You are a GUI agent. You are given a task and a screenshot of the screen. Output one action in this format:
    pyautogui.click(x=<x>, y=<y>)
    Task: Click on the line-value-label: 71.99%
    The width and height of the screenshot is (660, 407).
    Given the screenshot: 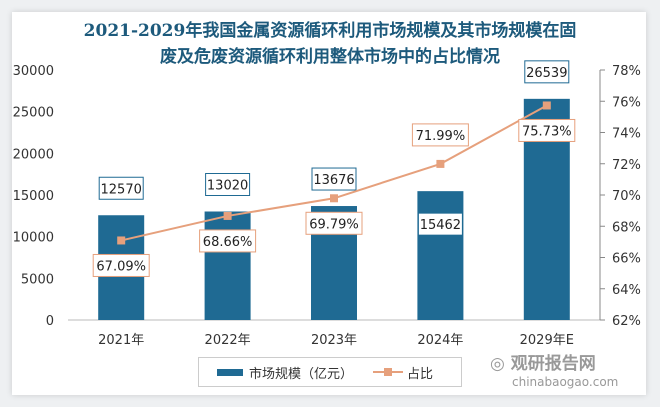 What is the action you would take?
    pyautogui.click(x=441, y=136)
    